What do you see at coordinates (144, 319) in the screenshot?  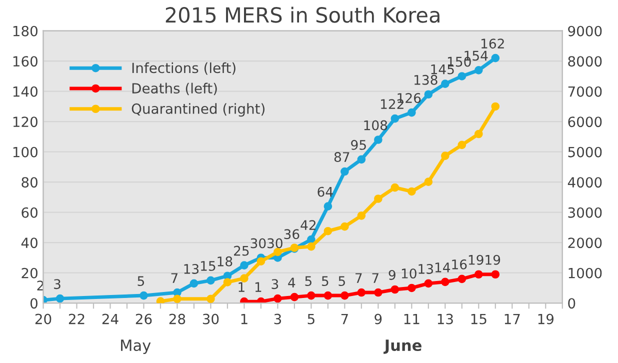 I see `x-tick-label: 26` at bounding box center [144, 319].